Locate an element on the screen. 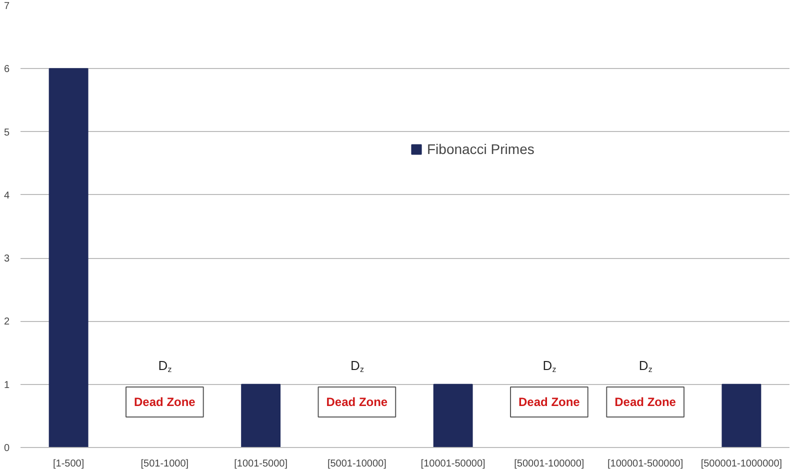  y-tick-label: 3 is located at coordinates (7, 259).